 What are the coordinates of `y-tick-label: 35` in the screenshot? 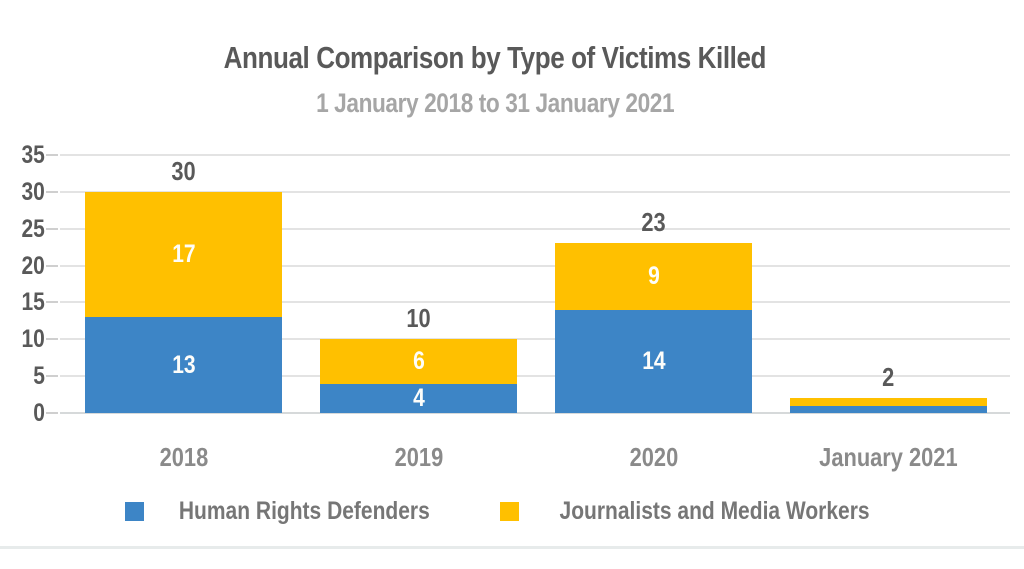 It's located at (22, 155).